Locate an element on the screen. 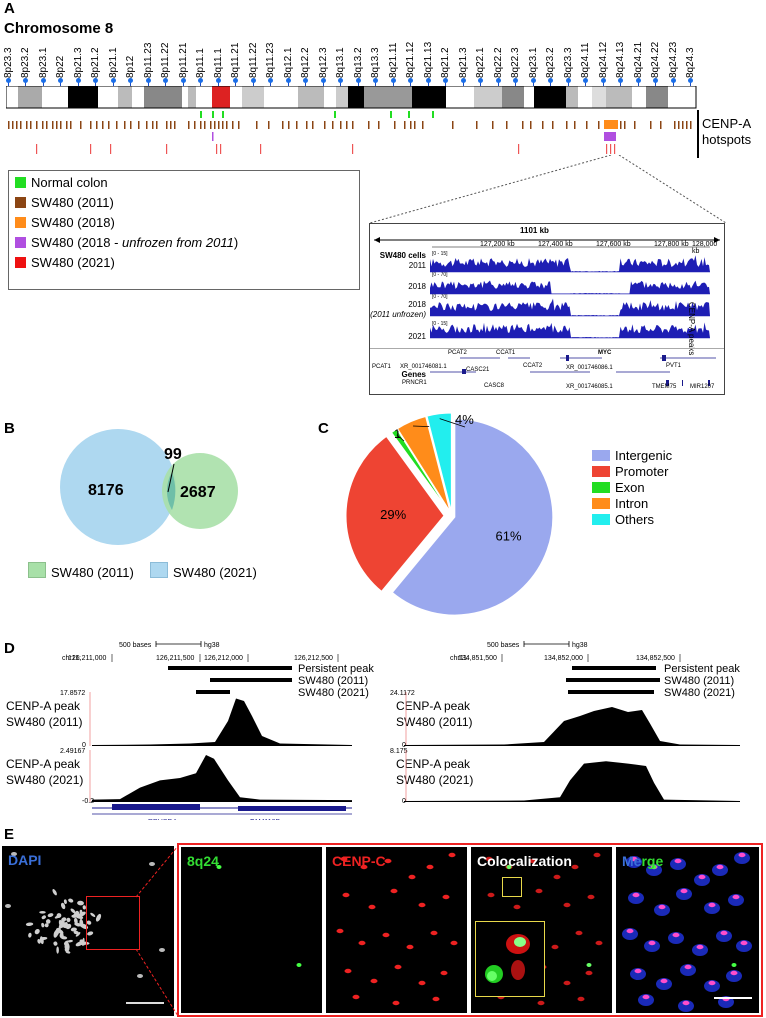  peak-bar is located at coordinates (213, 692).